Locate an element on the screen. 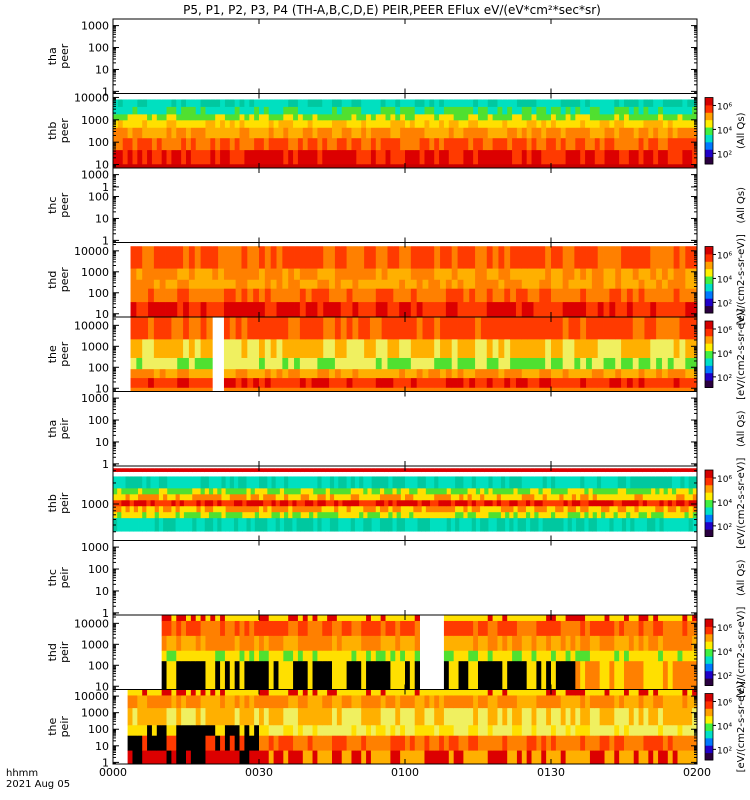 This screenshot has width=750, height=800. panel-label-probe: thb is located at coordinates (52, 503).